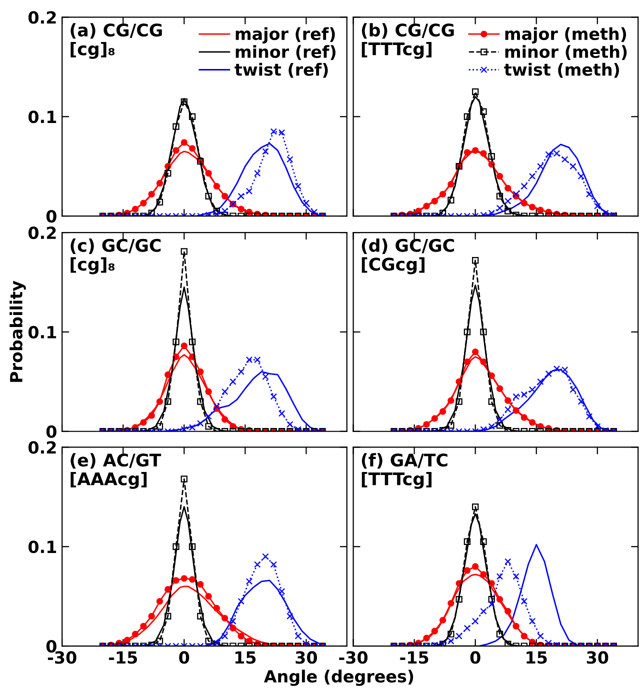 The image size is (640, 688). What do you see at coordinates (339, 678) in the screenshot?
I see `x-axis-title: Angle (degrees)` at bounding box center [339, 678].